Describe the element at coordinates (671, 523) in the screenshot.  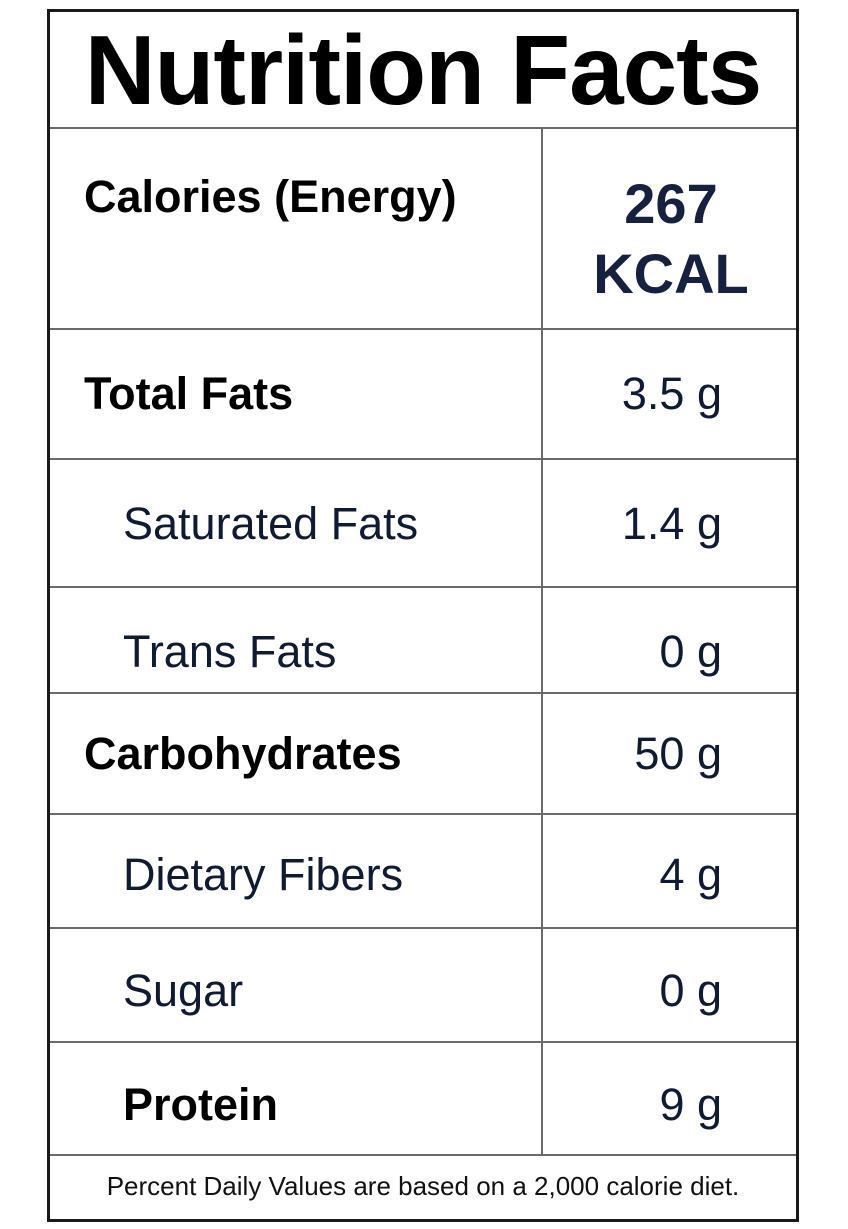
I see `nutrient-value: 1.4 g` at that location.